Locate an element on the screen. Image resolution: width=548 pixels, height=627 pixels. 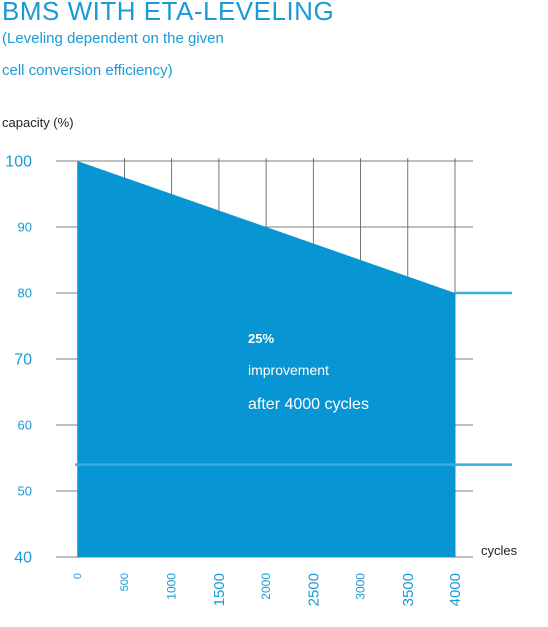
chart-title: BMS WITH ETA-LEVELING is located at coordinates (168, 13).